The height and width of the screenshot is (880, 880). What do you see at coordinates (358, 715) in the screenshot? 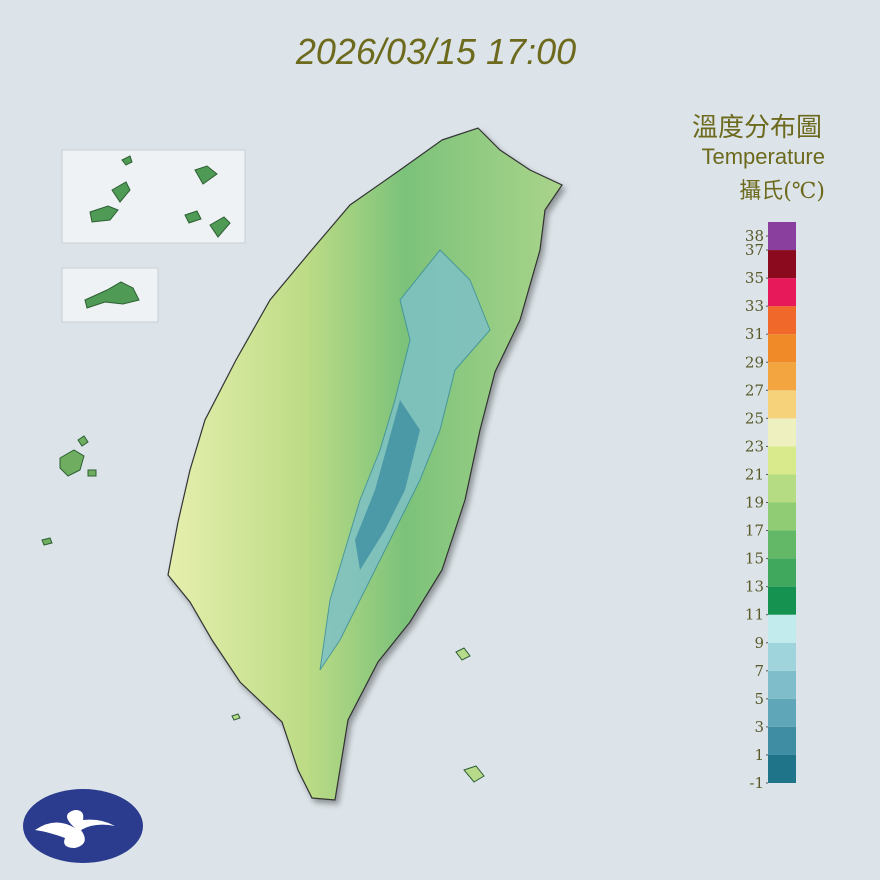
I see `small-islands` at bounding box center [358, 715].